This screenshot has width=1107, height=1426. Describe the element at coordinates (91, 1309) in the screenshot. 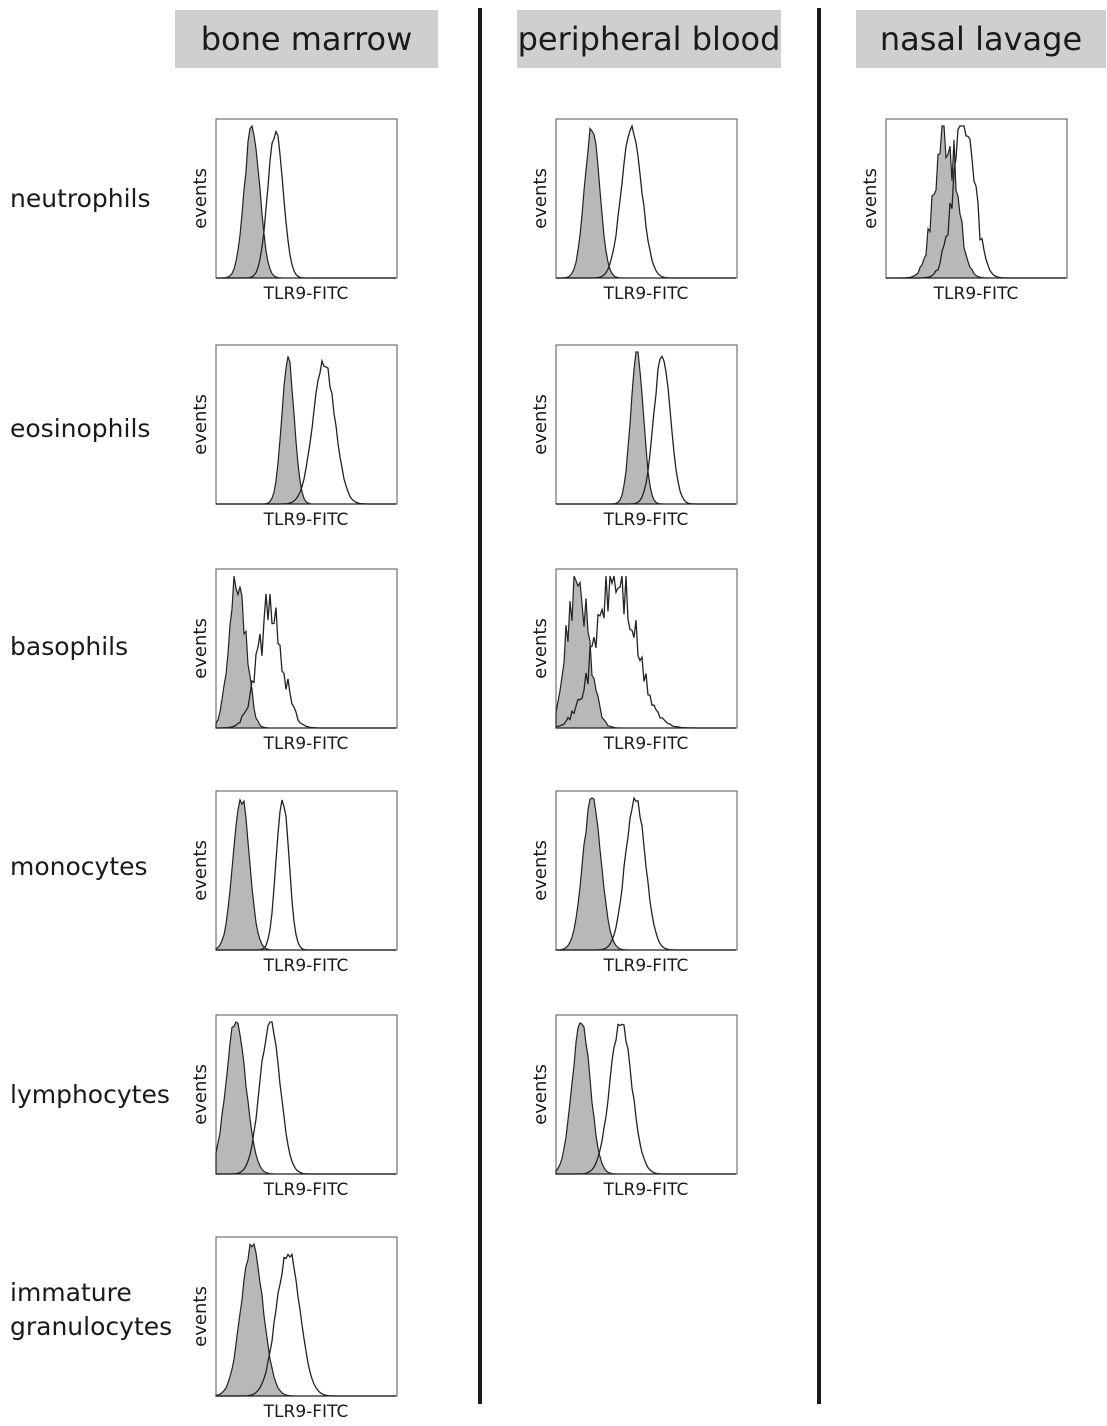

I see `row-label-immature-granulocytes: immature granulocytes` at that location.